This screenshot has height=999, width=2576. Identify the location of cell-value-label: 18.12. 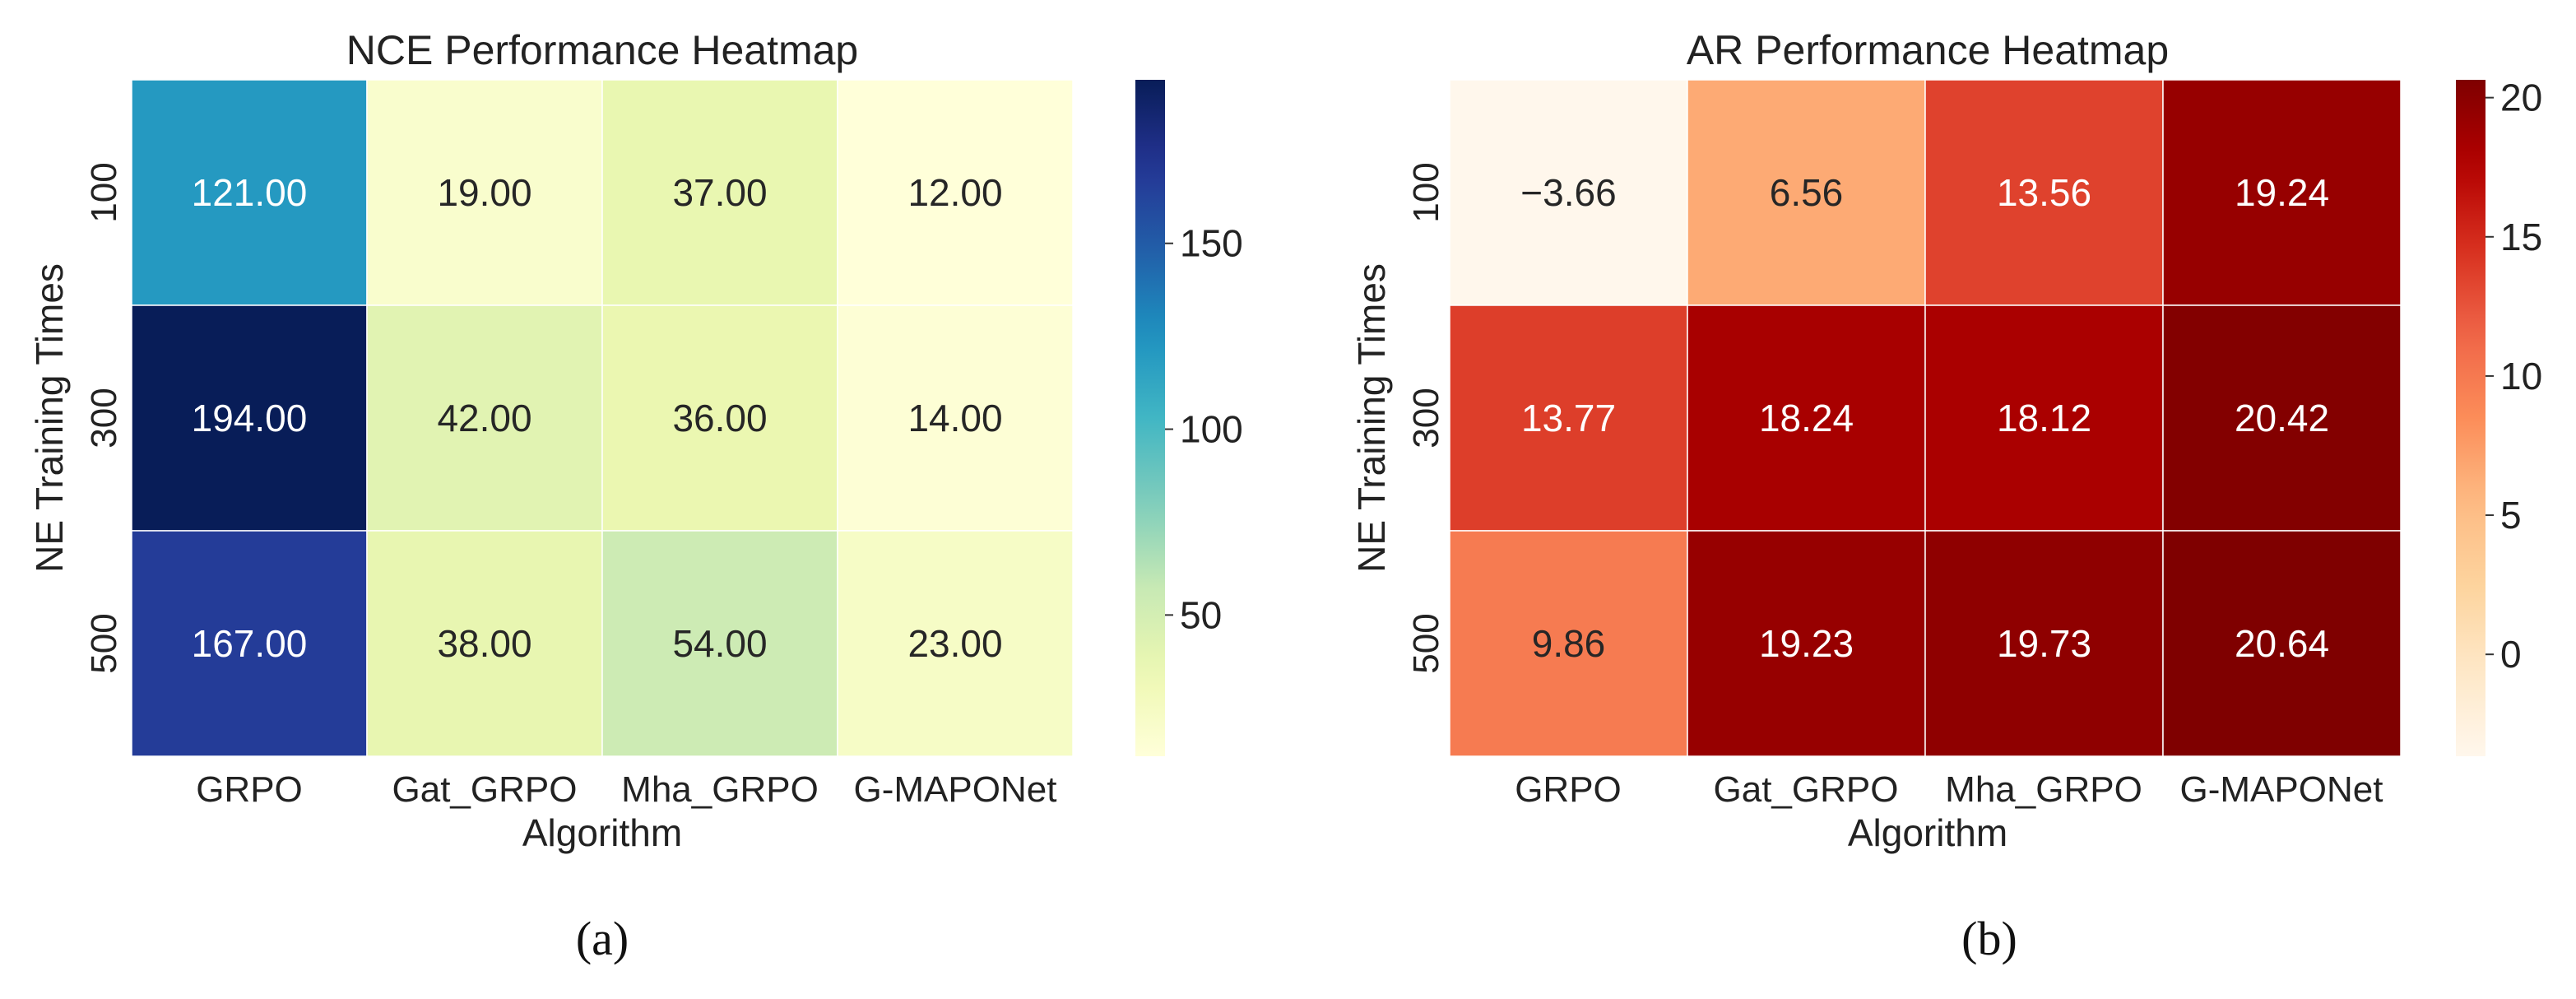
(2044, 418).